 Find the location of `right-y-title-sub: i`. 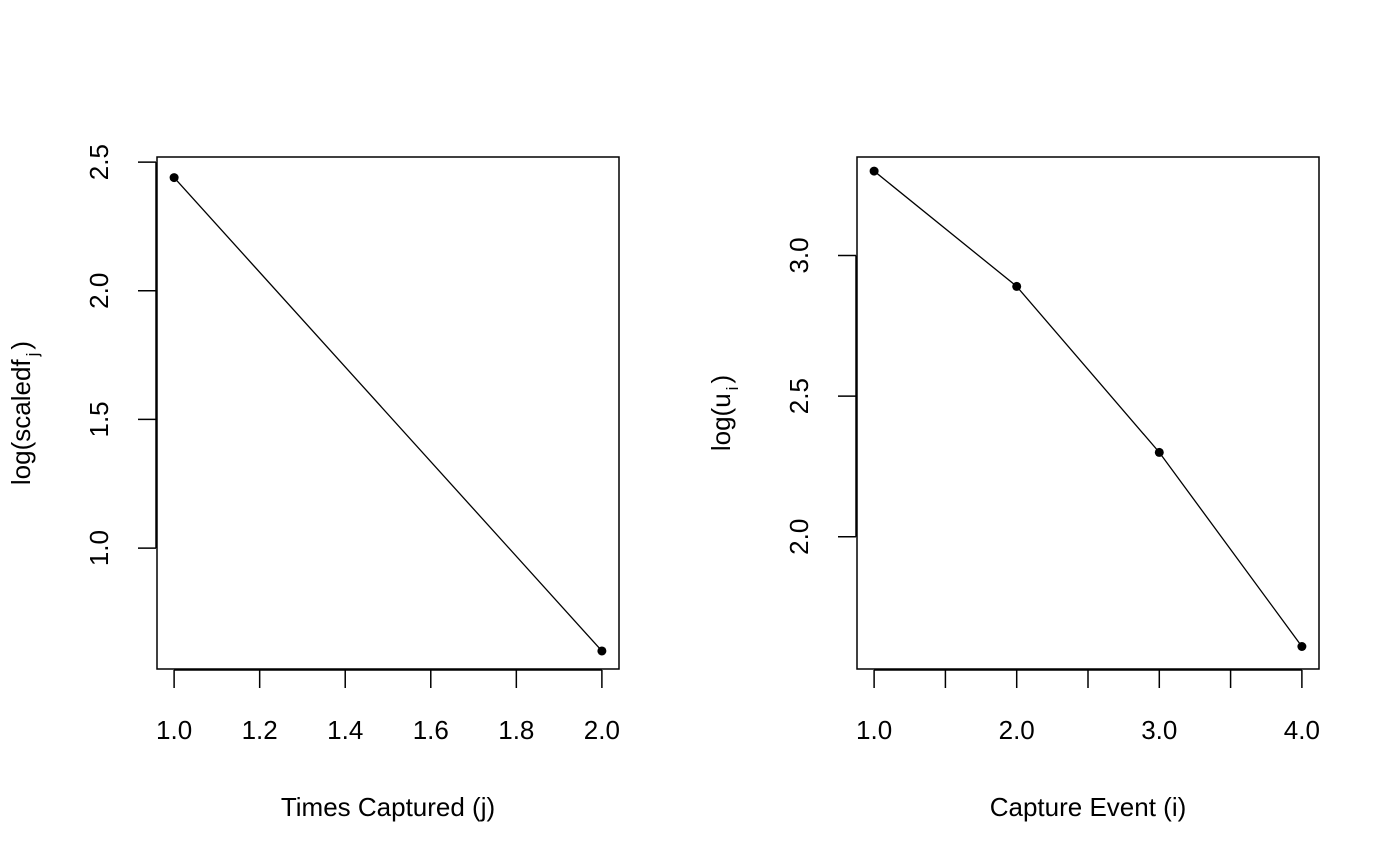

right-y-title-sub: i is located at coordinates (732, 389).